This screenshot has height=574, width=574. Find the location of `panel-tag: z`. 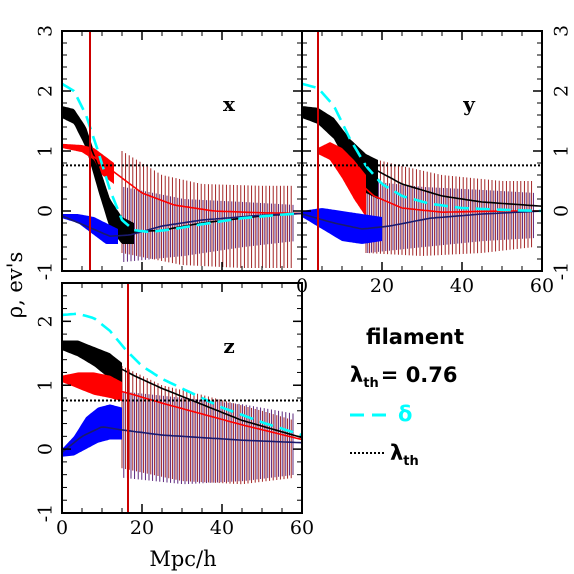

panel-tag: z is located at coordinates (228, 346).